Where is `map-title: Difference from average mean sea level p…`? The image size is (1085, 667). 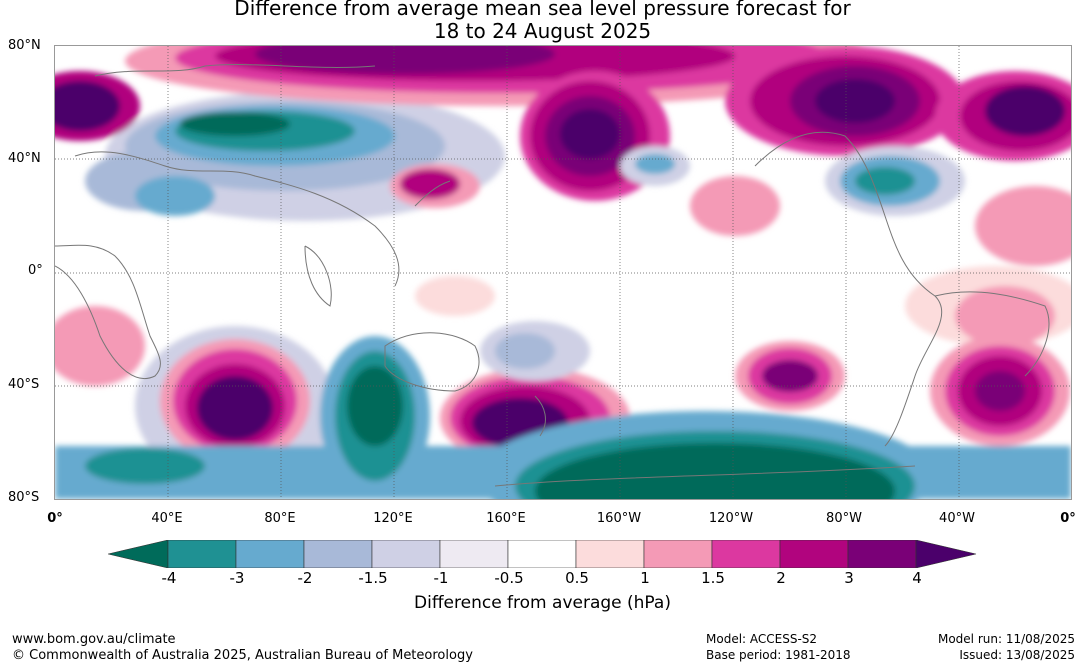
map-title: Difference from average mean sea level p… is located at coordinates (542, 21).